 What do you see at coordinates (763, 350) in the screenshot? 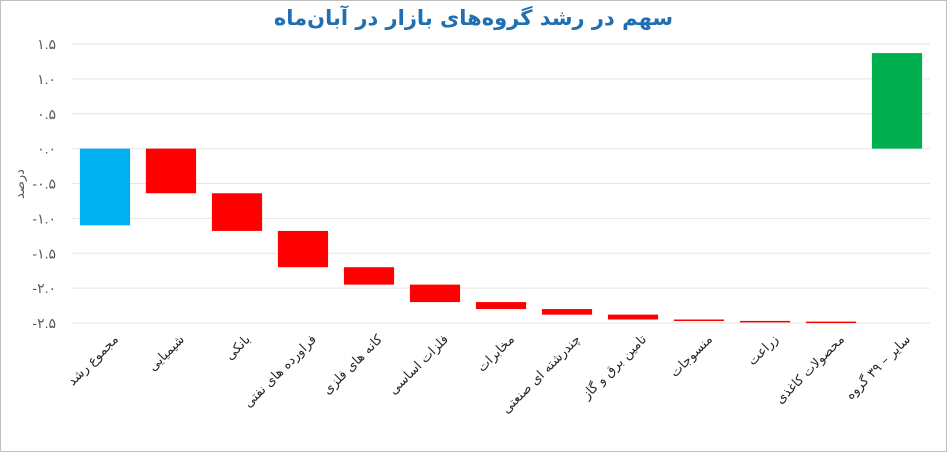
I see `category-label: زراعت` at bounding box center [763, 350].